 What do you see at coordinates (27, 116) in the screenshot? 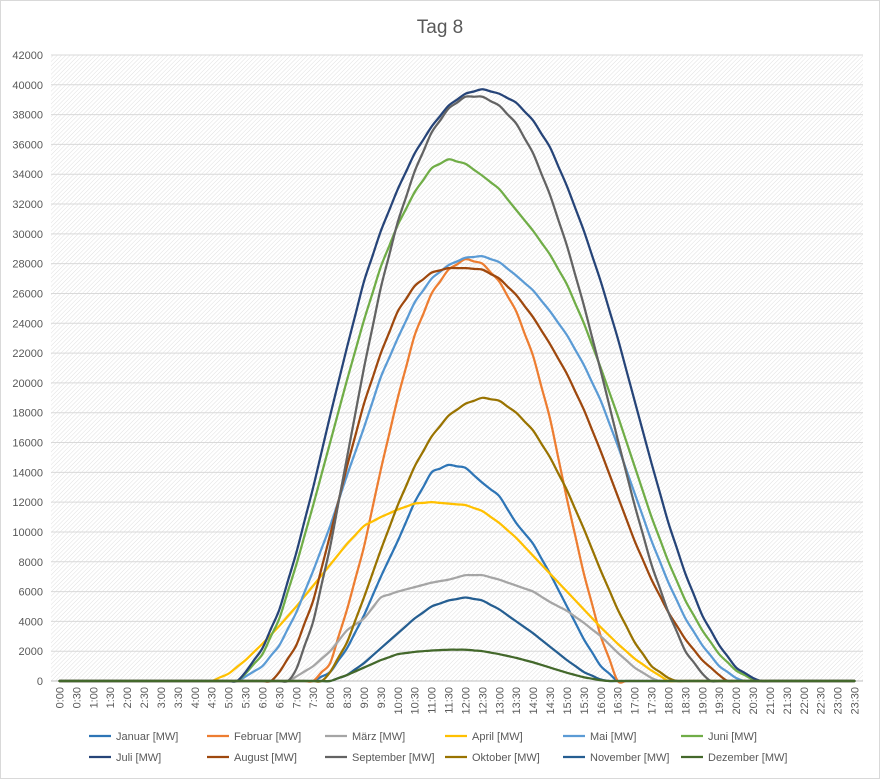
I see `y-tick-label: 38000` at bounding box center [27, 116].